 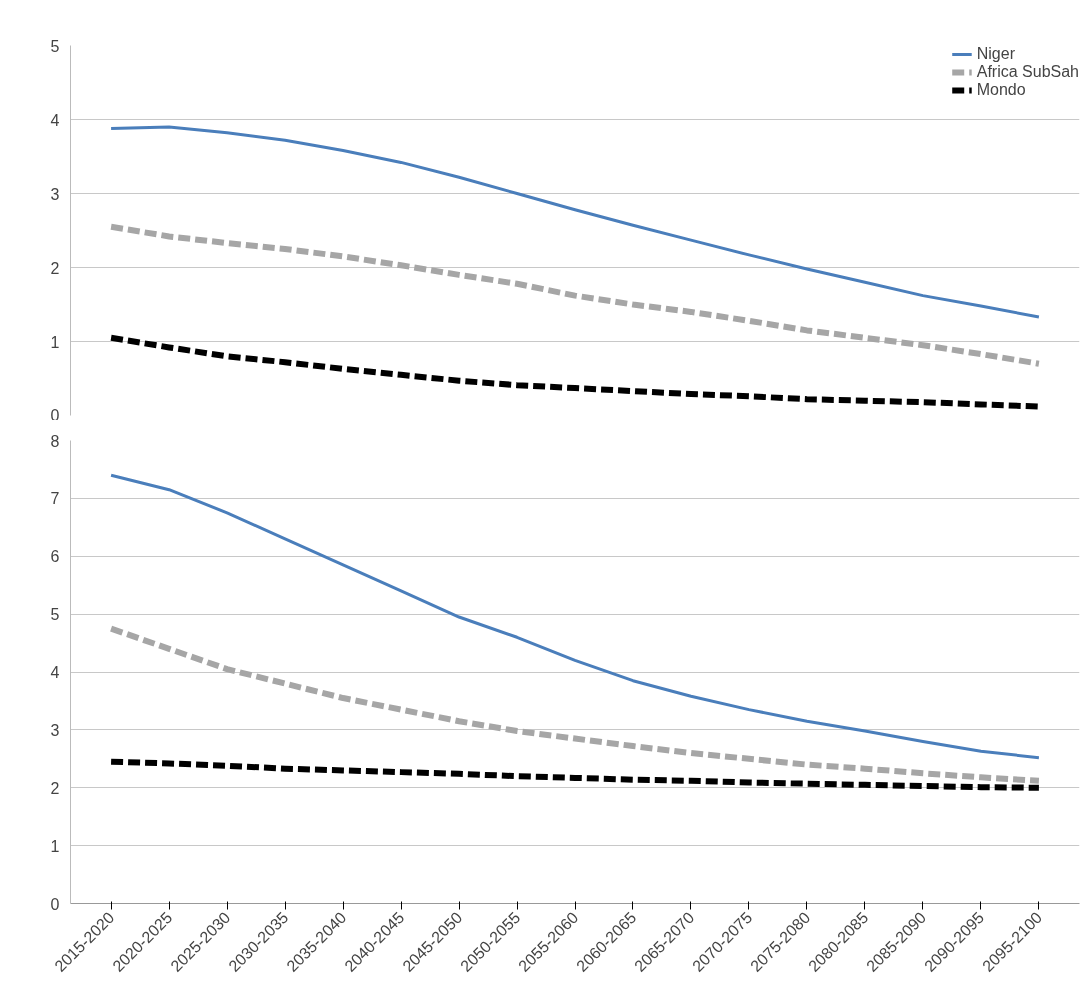 I want to click on y-tick-label: 6, so click(x=55, y=557).